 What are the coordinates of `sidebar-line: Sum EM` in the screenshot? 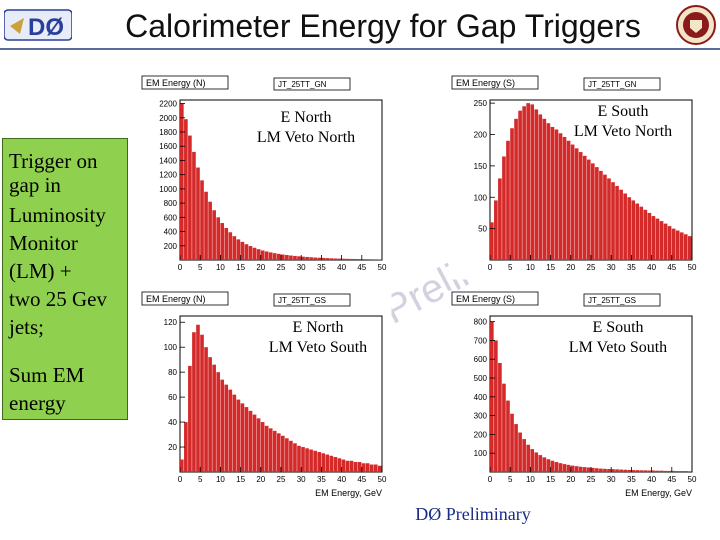 It's located at (47, 375).